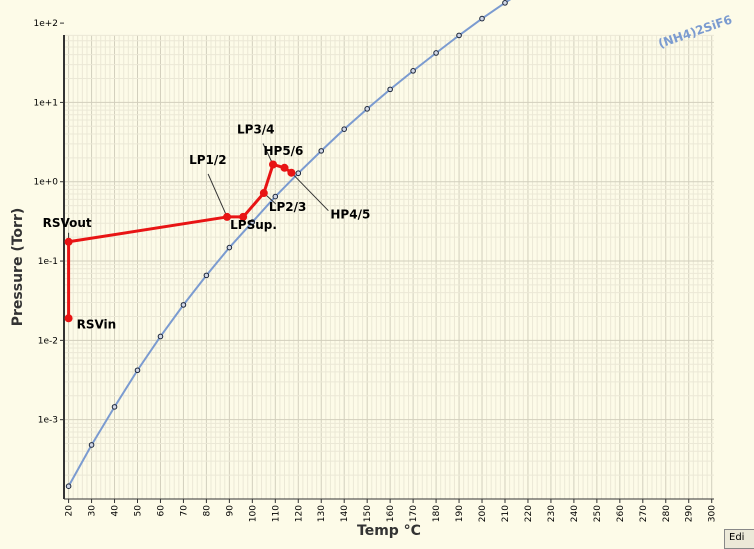 Image resolution: width=754 pixels, height=549 pixels. I want to click on x-tick-label: 180, so click(437, 513).